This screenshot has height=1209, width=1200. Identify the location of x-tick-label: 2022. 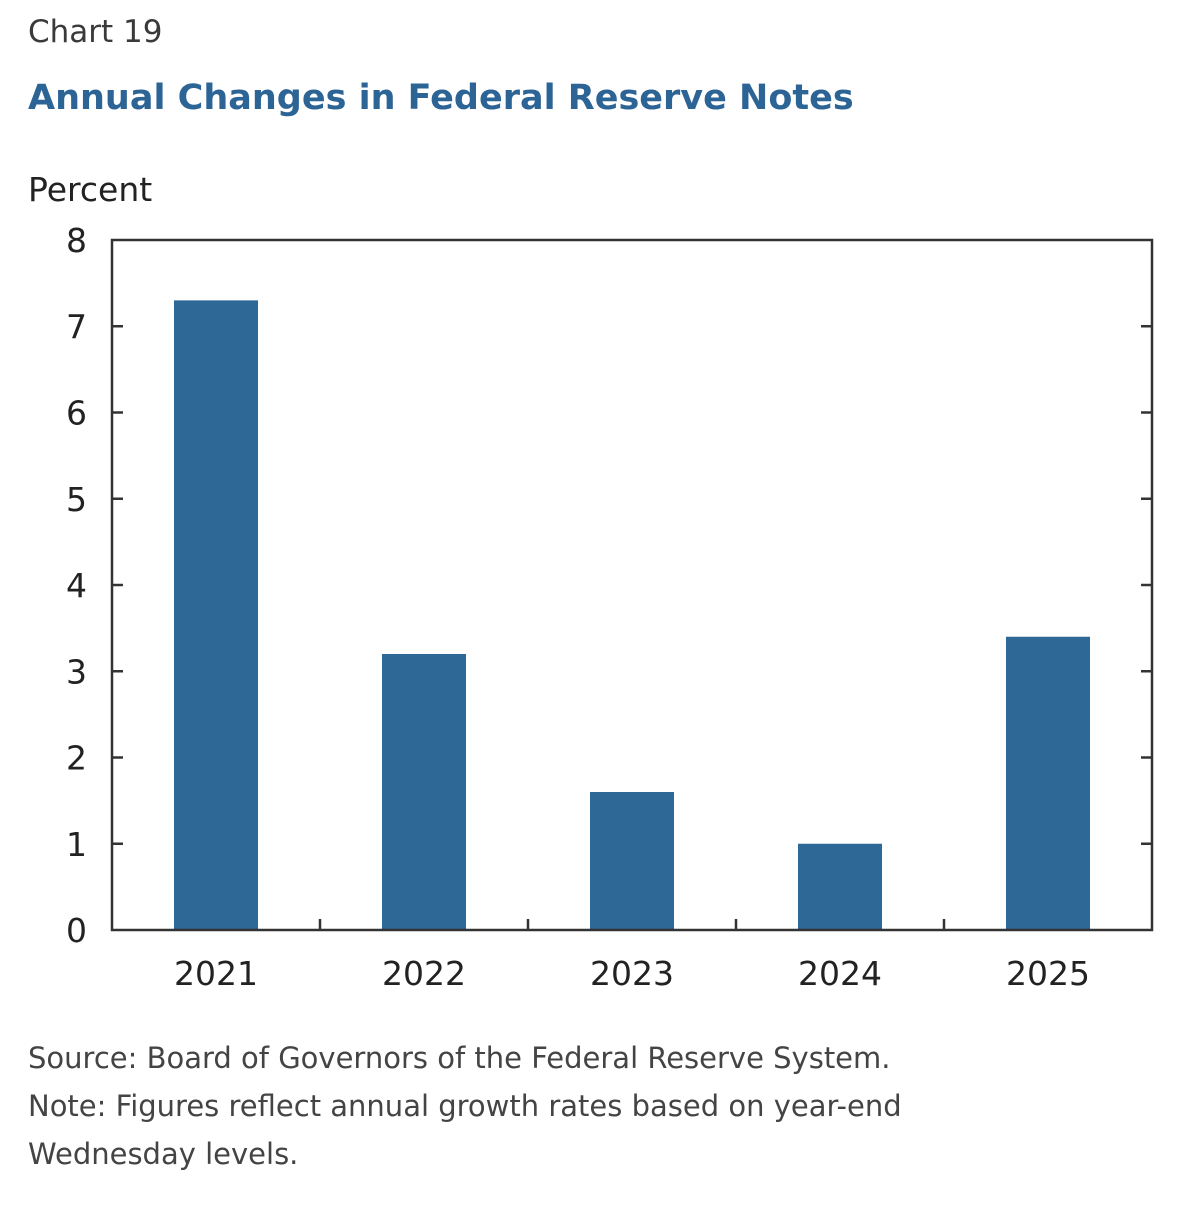
(424, 973).